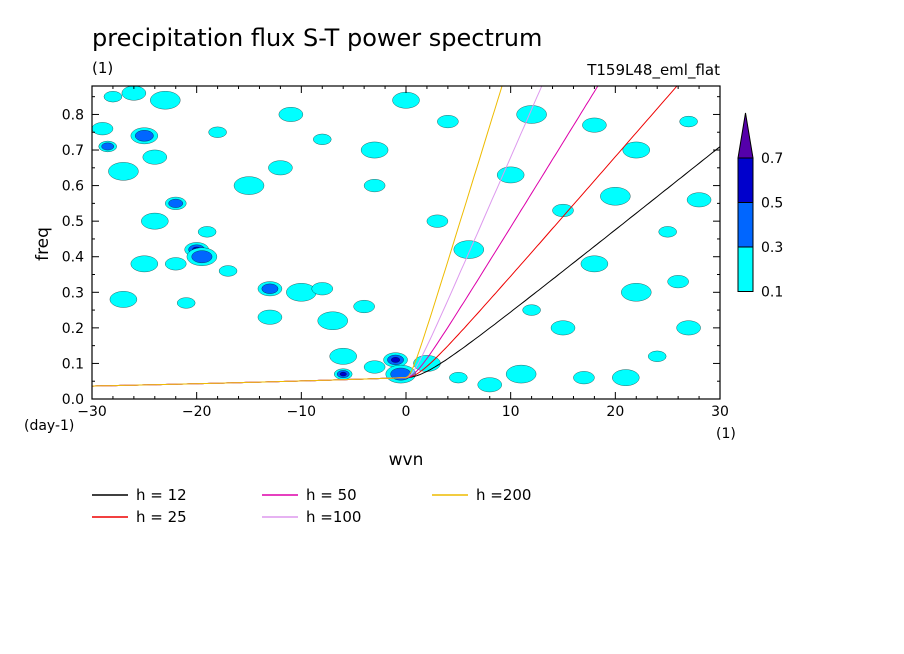  I want to click on y-tick-label: 0.4, so click(73, 258).